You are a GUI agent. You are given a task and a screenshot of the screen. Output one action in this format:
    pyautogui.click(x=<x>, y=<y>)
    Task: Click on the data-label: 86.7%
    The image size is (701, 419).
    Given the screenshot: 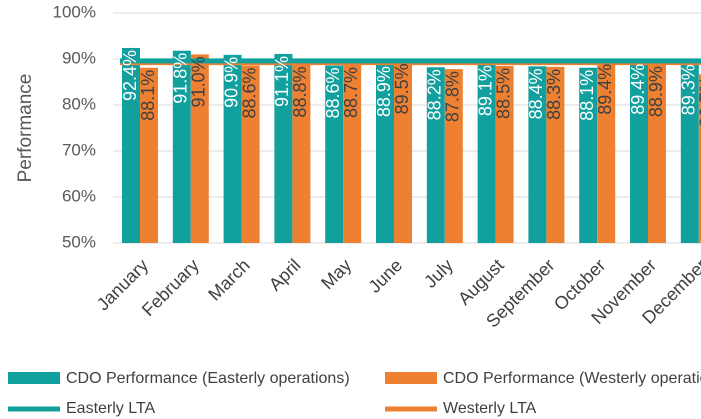 What is the action you would take?
    pyautogui.click(x=699, y=101)
    